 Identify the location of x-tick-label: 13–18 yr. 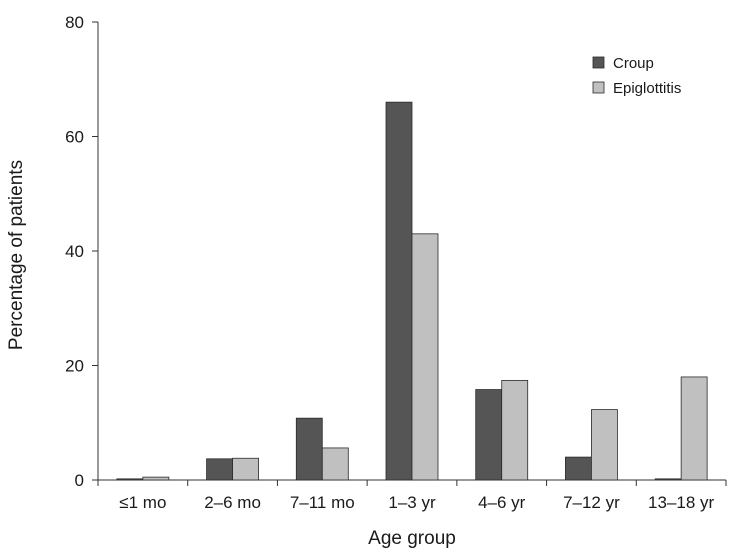
(681, 502).